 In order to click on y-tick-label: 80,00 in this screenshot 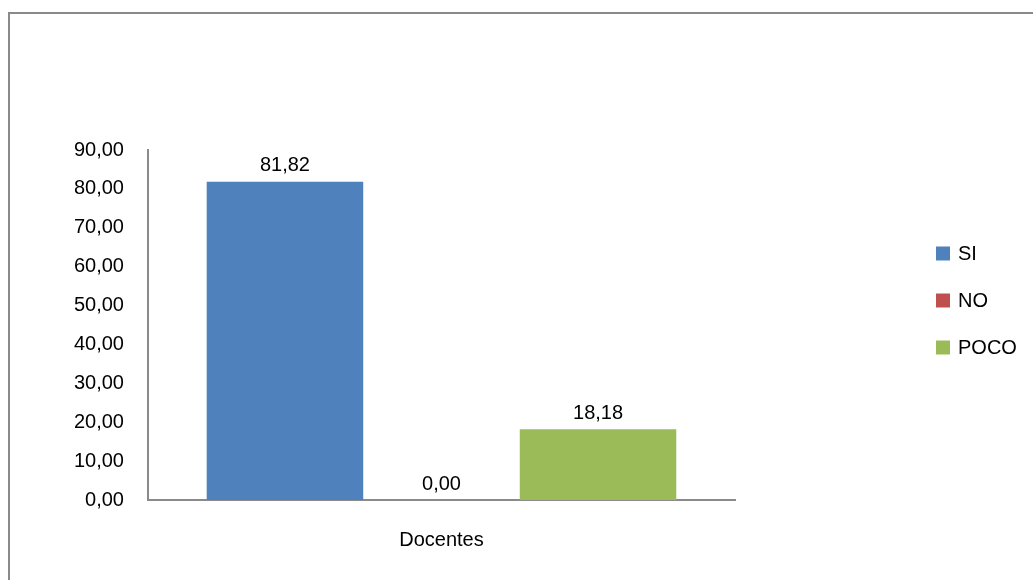, I will do `click(98, 187)`.